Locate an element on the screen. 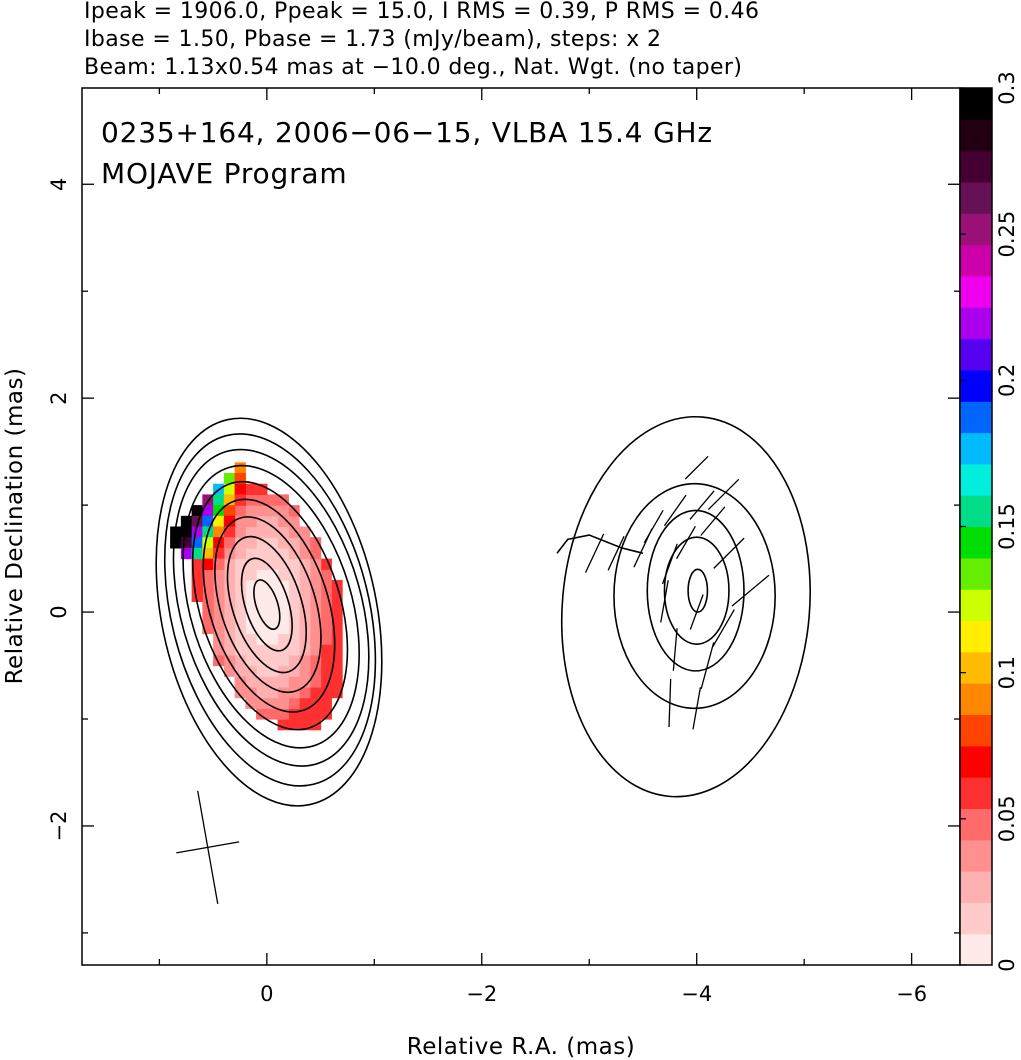 The image size is (1021, 1060). x-tick-label: −2 is located at coordinates (481, 994).